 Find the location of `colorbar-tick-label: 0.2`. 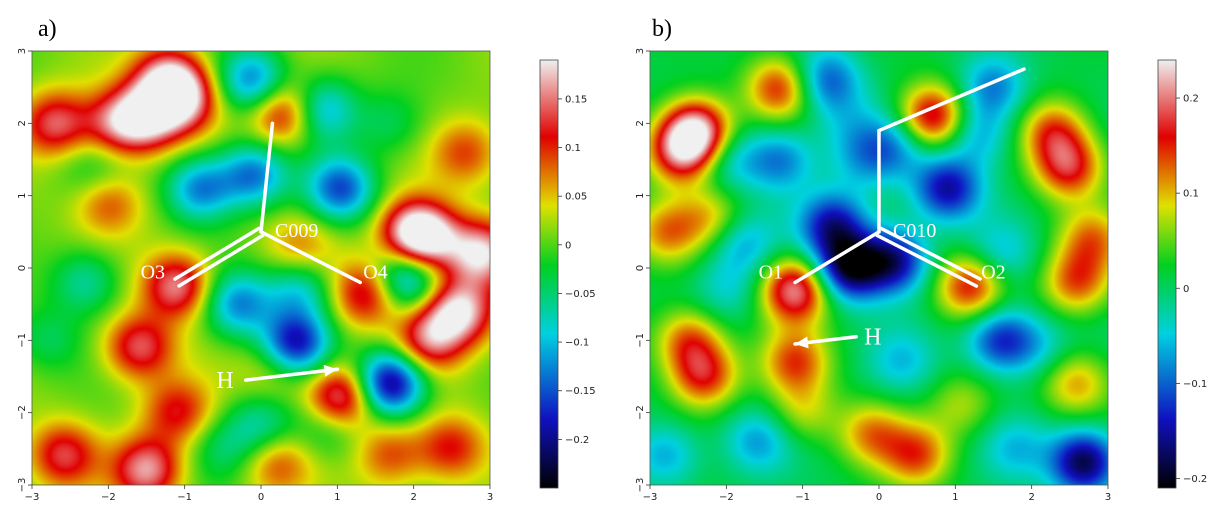

colorbar-tick-label: 0.2 is located at coordinates (1191, 99).